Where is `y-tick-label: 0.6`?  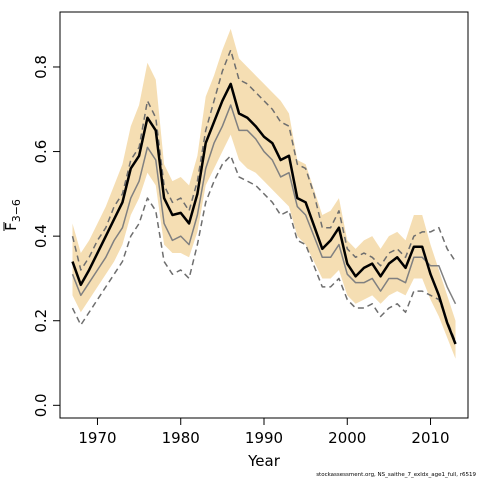
y-tick-label: 0.6 is located at coordinates (41, 152).